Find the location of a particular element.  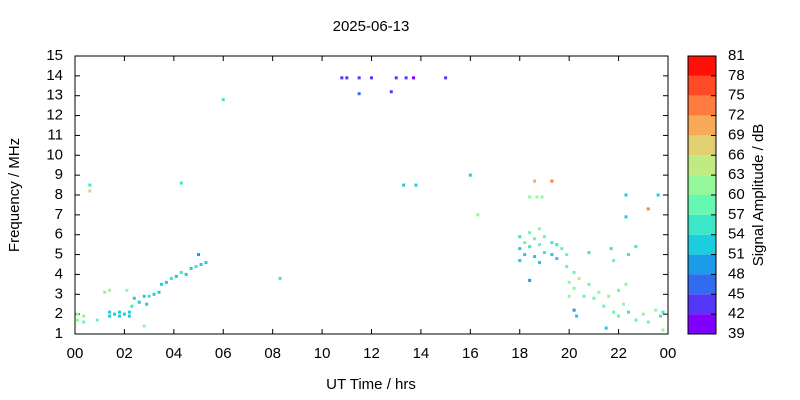

y-tick-label: 9 is located at coordinates (59, 174).